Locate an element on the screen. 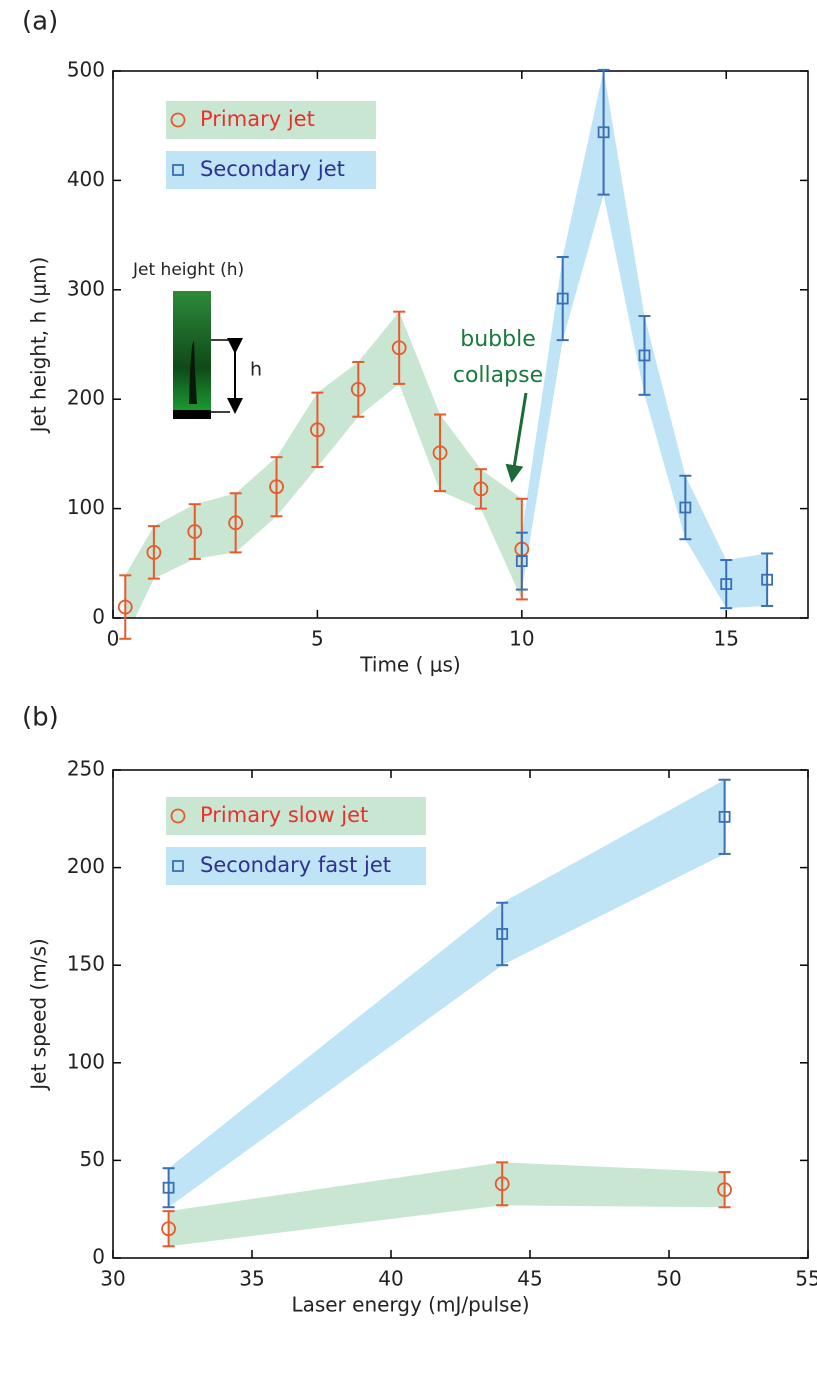  y-tick-label: 300 is located at coordinates (86, 288).